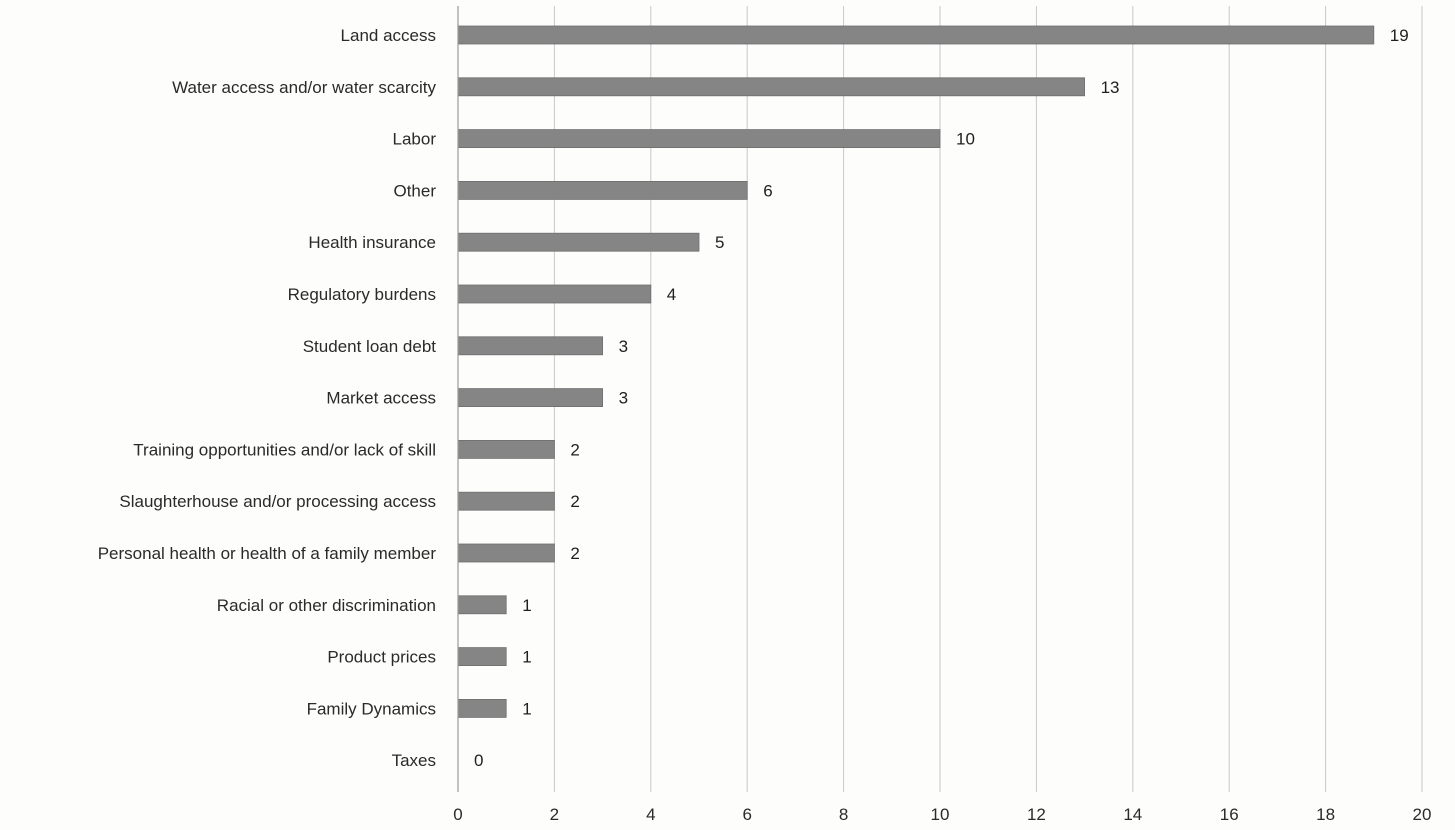 The width and height of the screenshot is (1455, 830). Describe the element at coordinates (388, 35) in the screenshot. I see `category-label-1: Land access` at that location.